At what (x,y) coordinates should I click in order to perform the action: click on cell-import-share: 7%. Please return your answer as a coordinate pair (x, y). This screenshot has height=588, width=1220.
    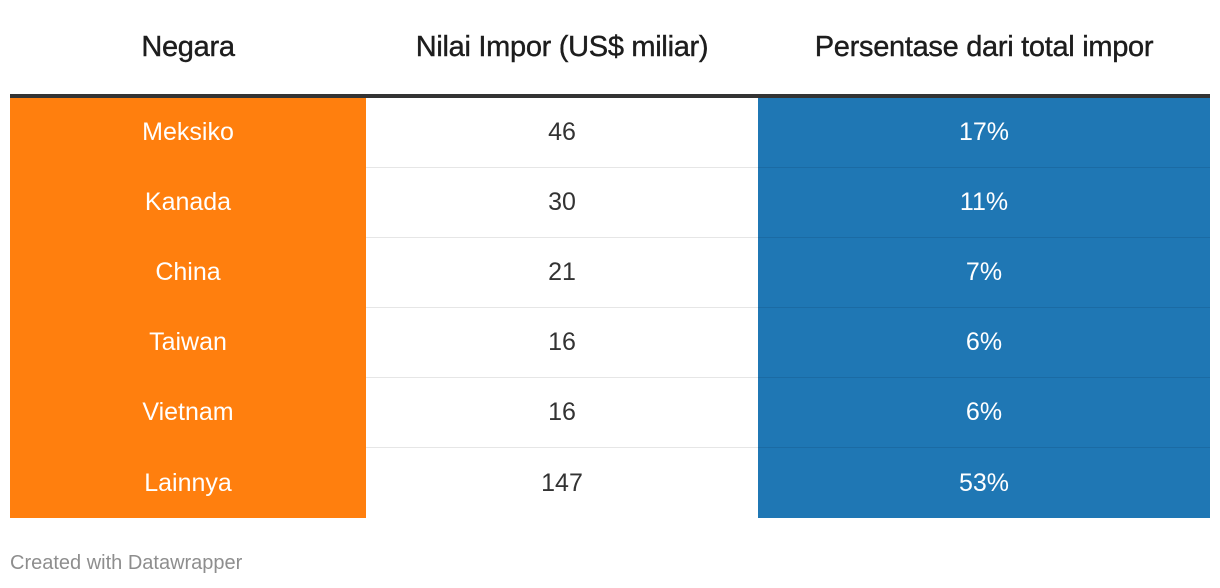
    Looking at the image, I should click on (984, 272).